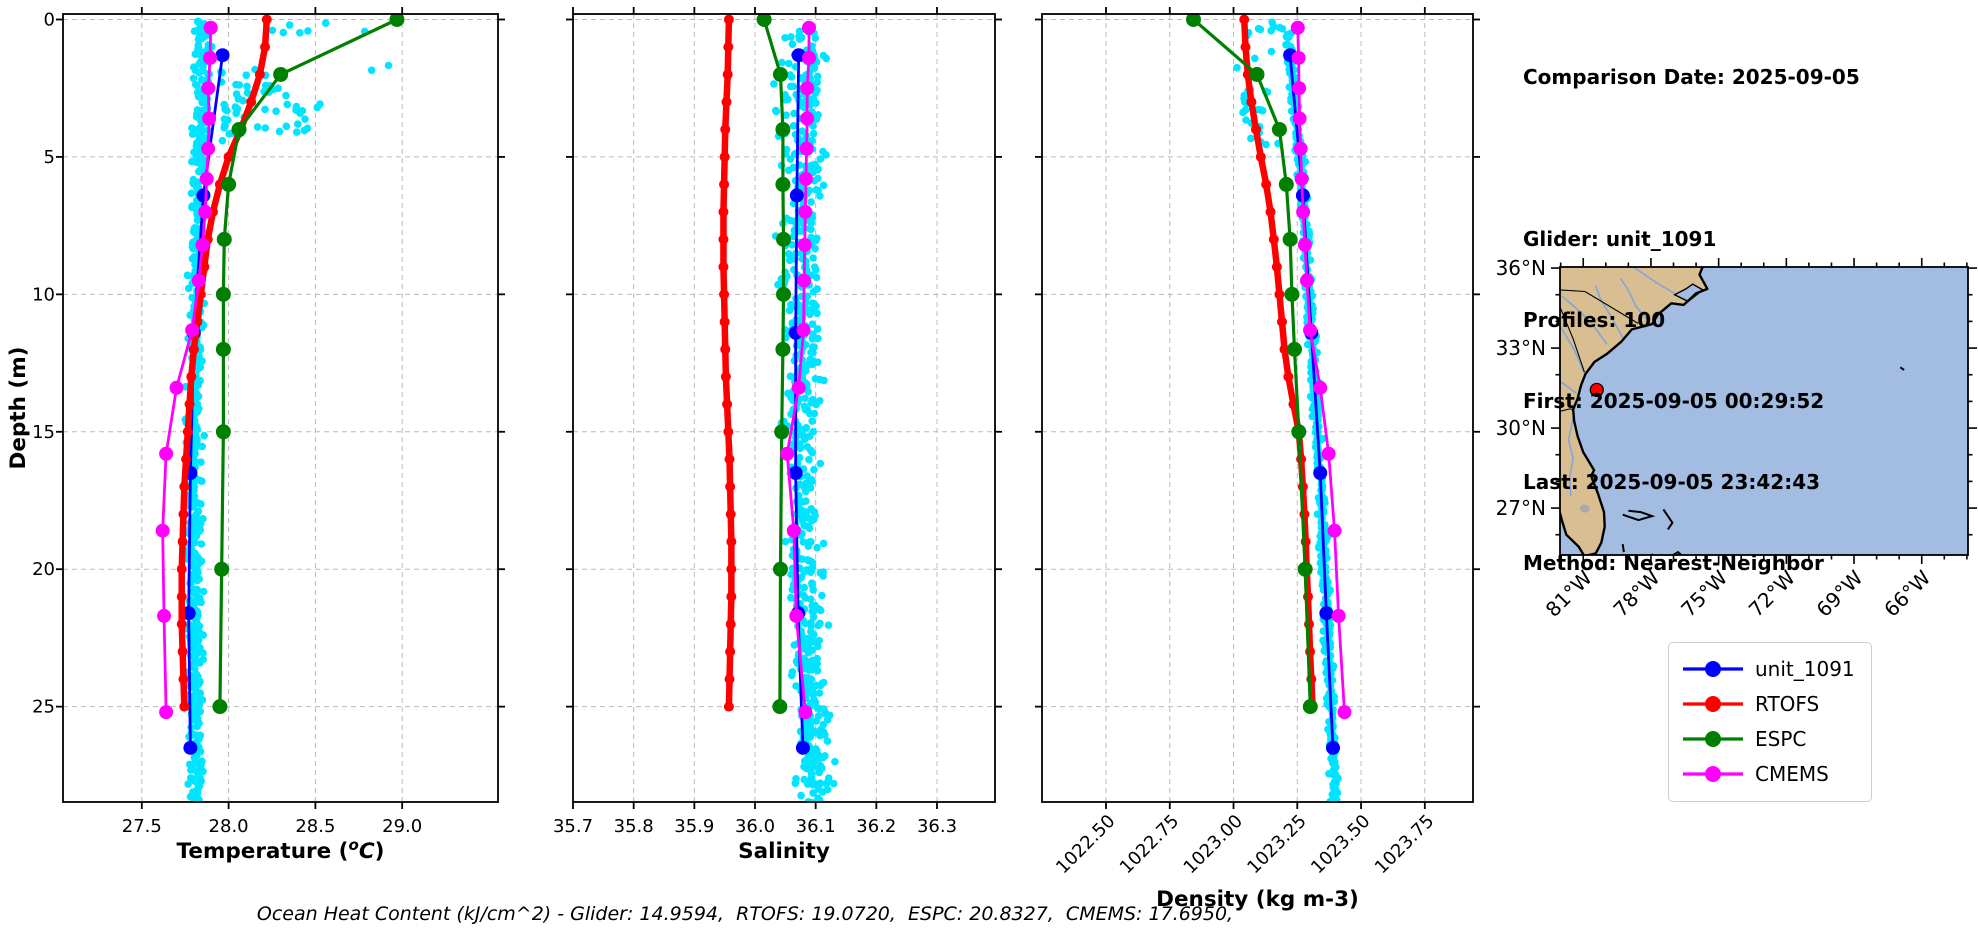  I want to click on svg-text: 0, so click(49, 19).